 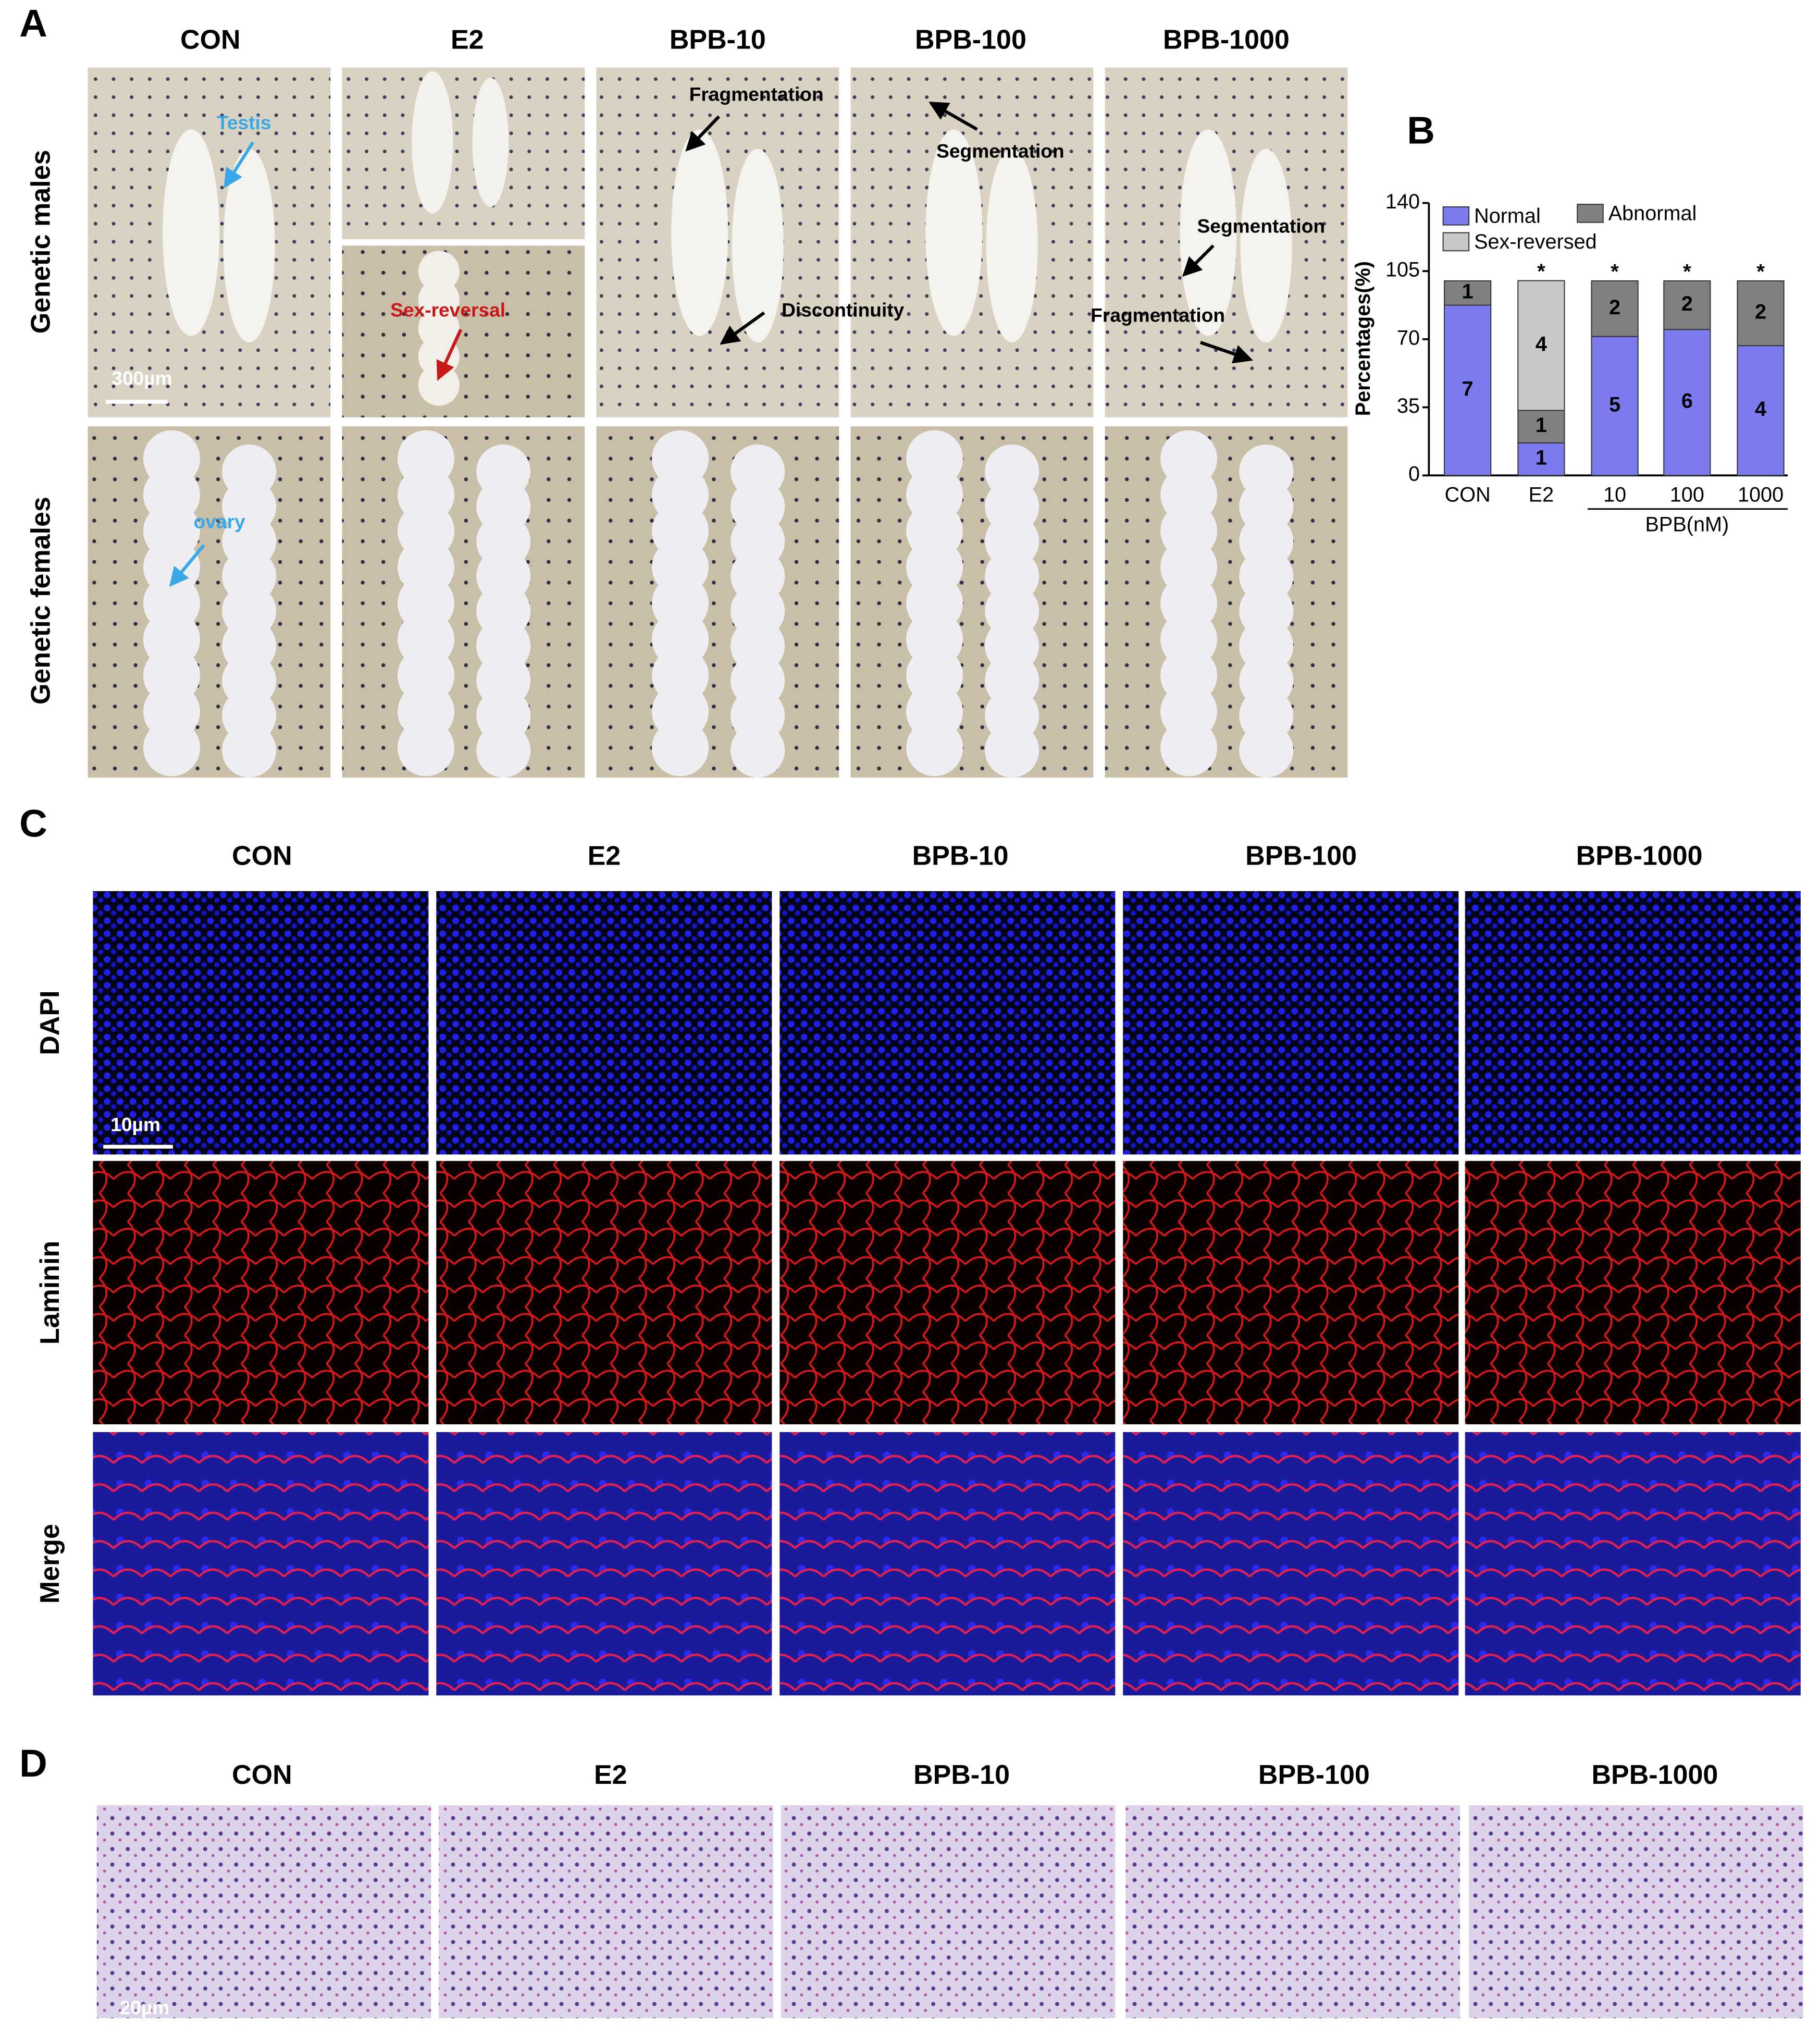 I want to click on scale-bar-label: 20µm, so click(x=145, y=2007).